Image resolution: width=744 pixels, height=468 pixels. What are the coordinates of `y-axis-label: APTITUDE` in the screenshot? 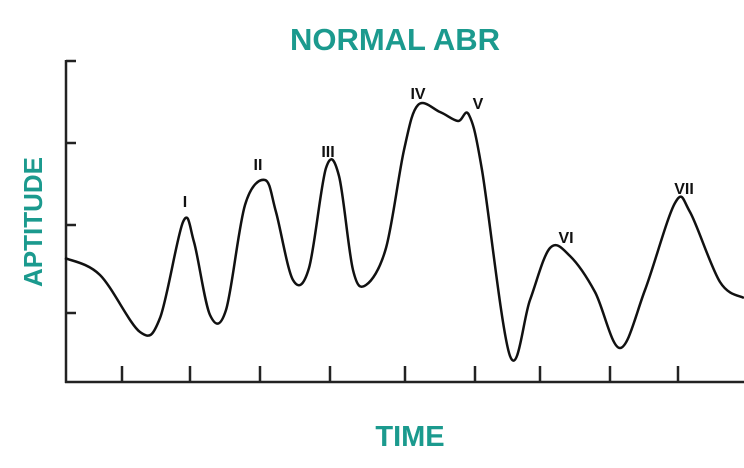 It's located at (33, 222).